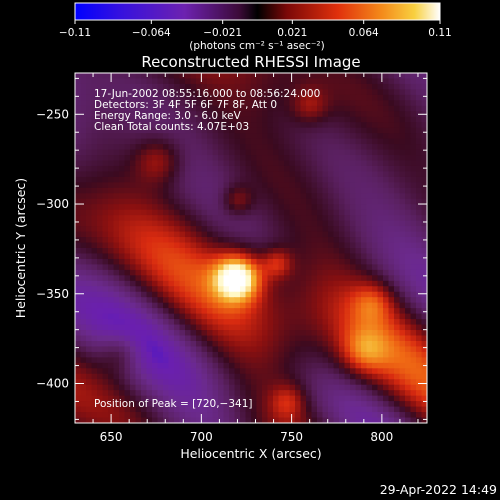  I want to click on x-tick-label: 700, so click(201, 437).